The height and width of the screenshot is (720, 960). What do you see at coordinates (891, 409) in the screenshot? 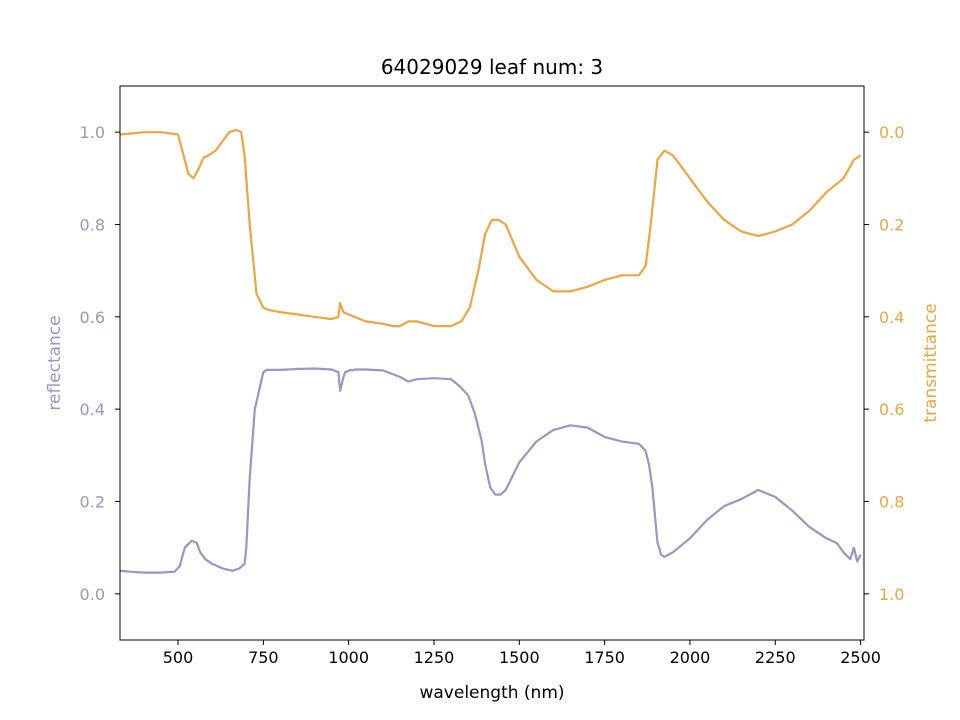
I see `y-right-tick-label: 0.6` at bounding box center [891, 409].